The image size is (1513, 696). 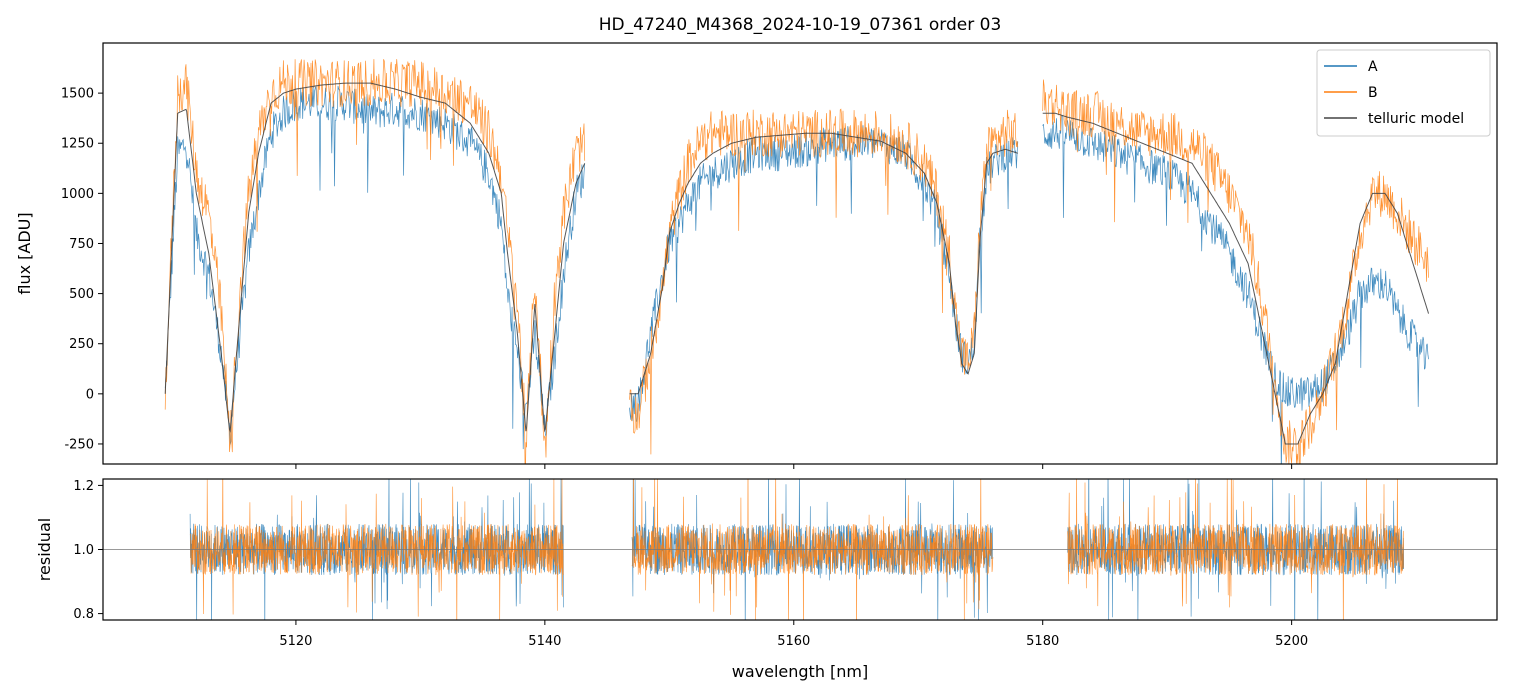 What do you see at coordinates (81, 344) in the screenshot?
I see `flux-y-tick-label: 250` at bounding box center [81, 344].